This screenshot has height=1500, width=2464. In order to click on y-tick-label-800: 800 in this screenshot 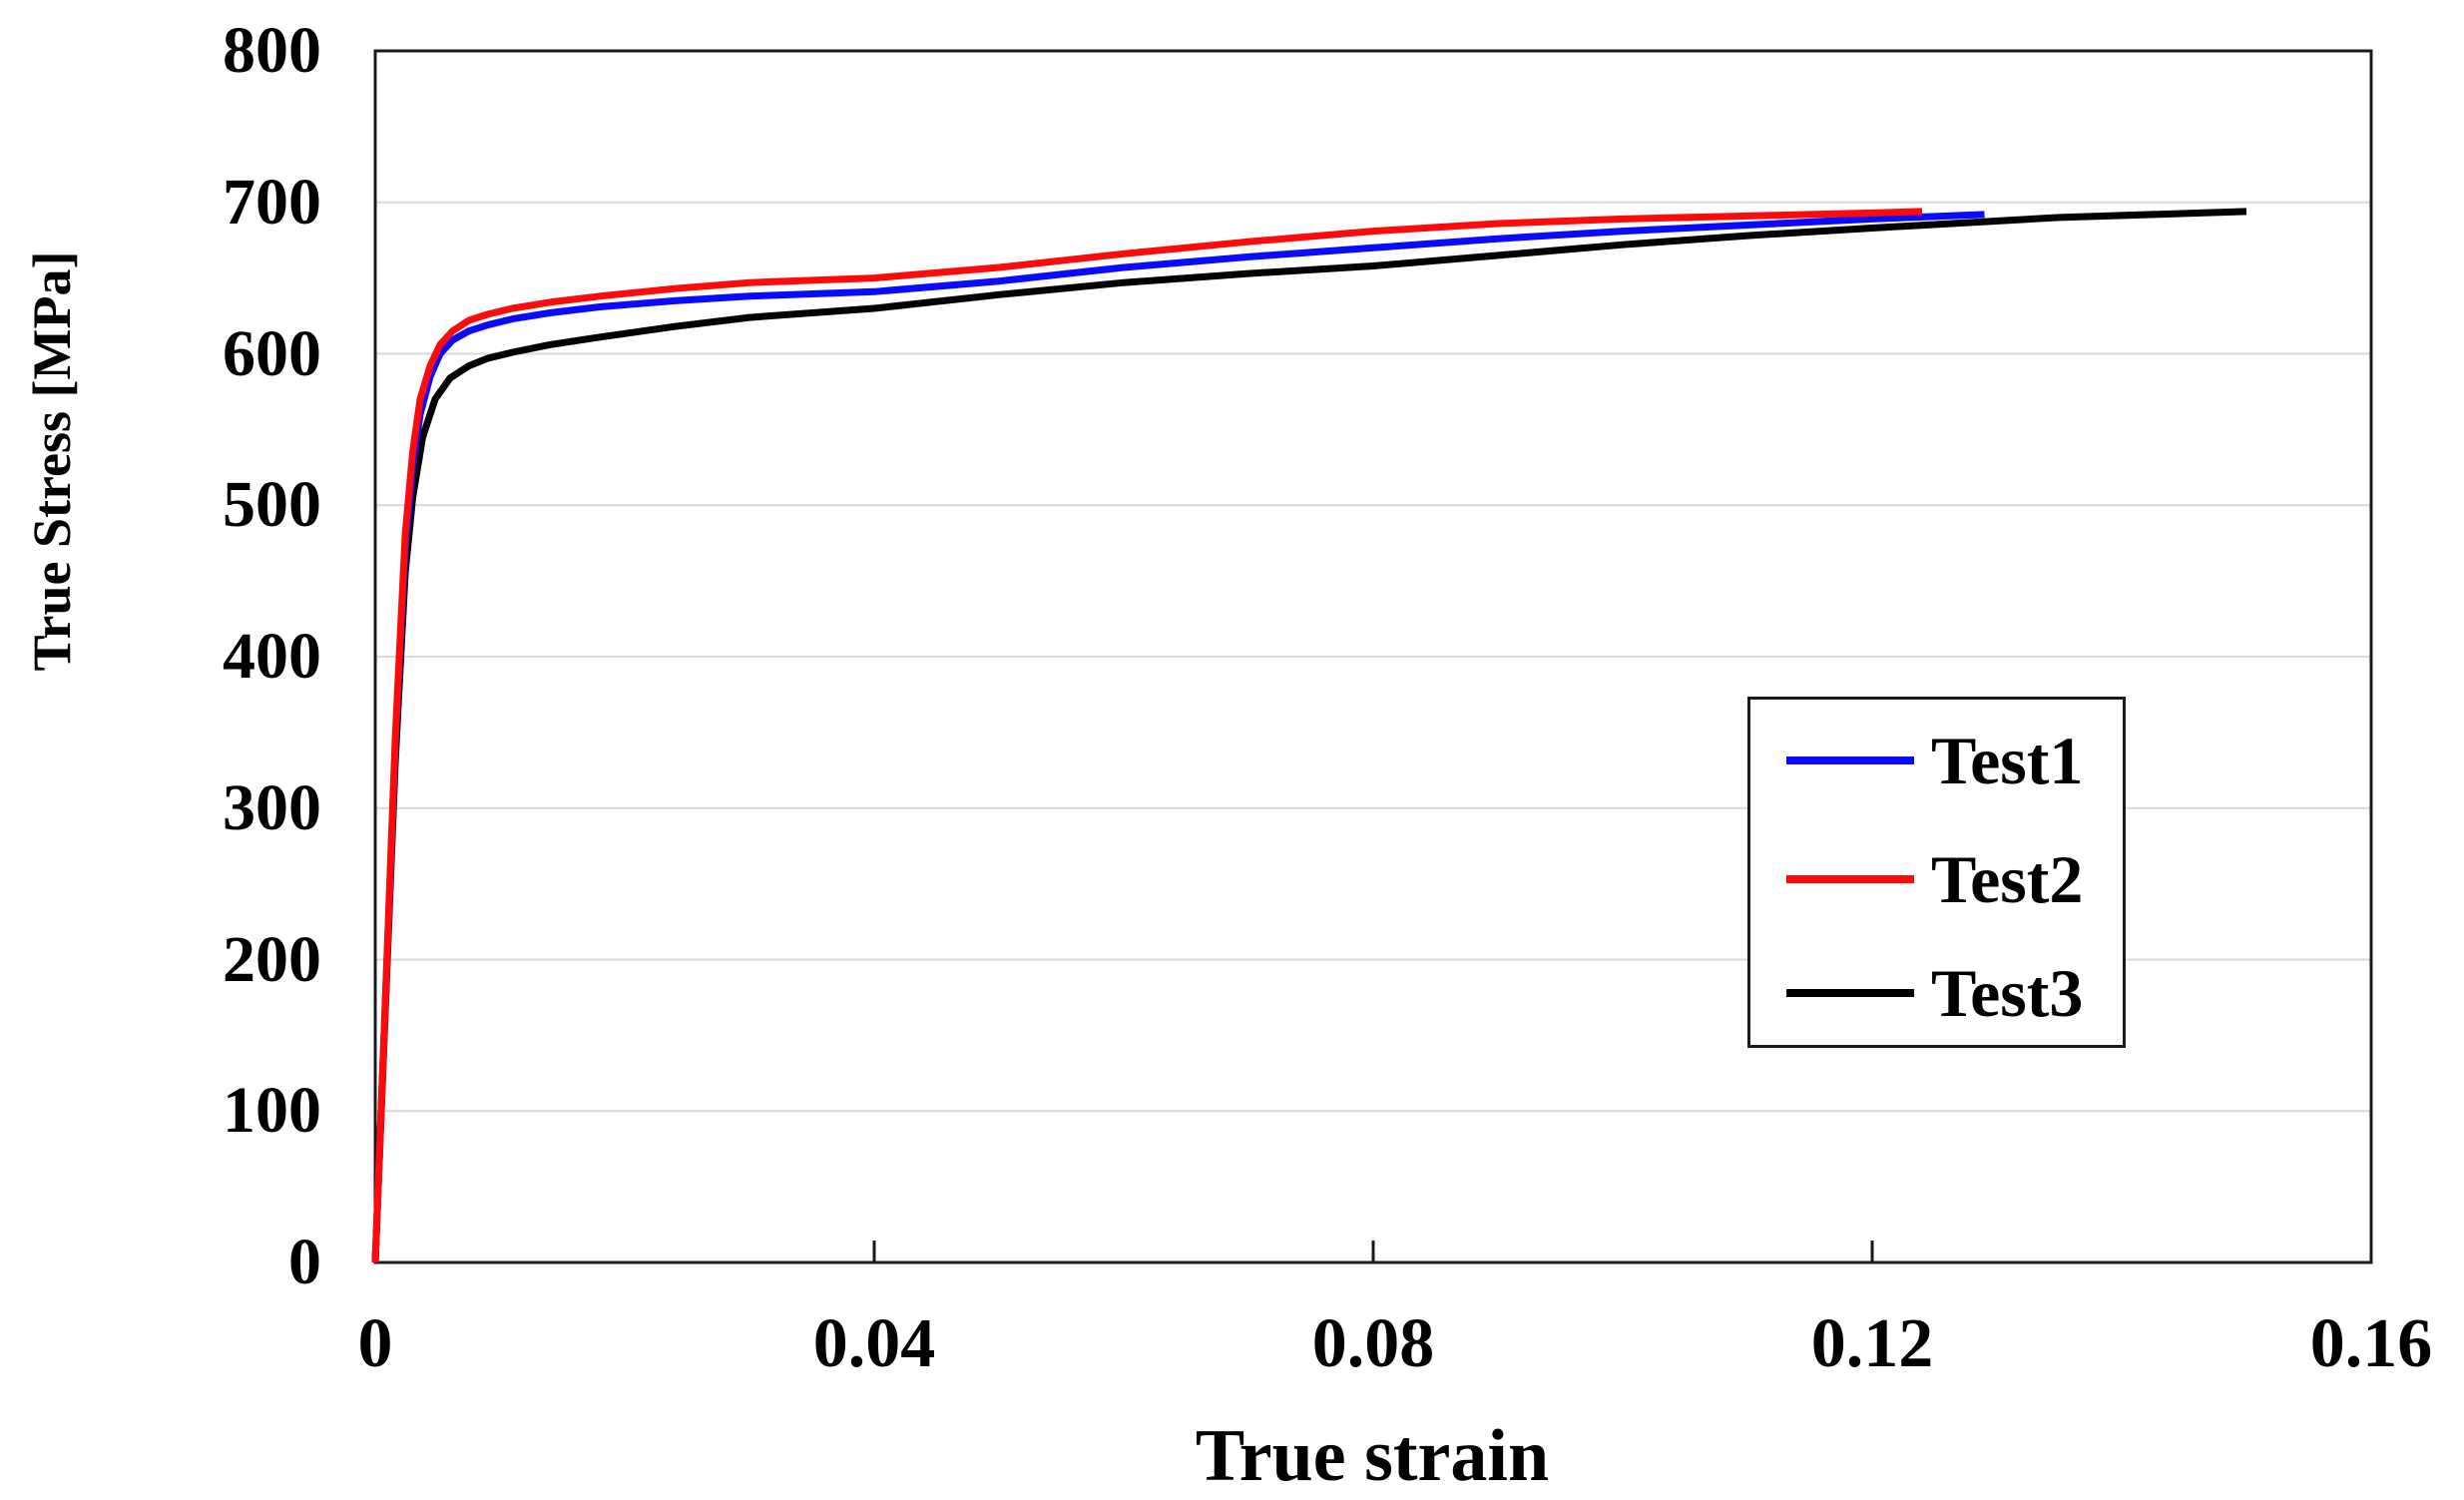, I will do `click(272, 50)`.